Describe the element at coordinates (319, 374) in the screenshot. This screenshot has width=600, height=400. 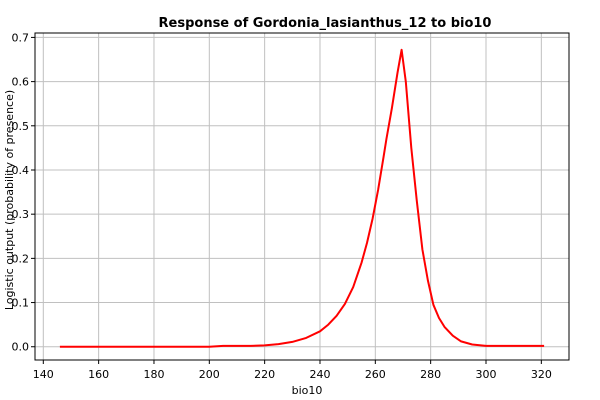
I see `x-tick-label: 240` at that location.